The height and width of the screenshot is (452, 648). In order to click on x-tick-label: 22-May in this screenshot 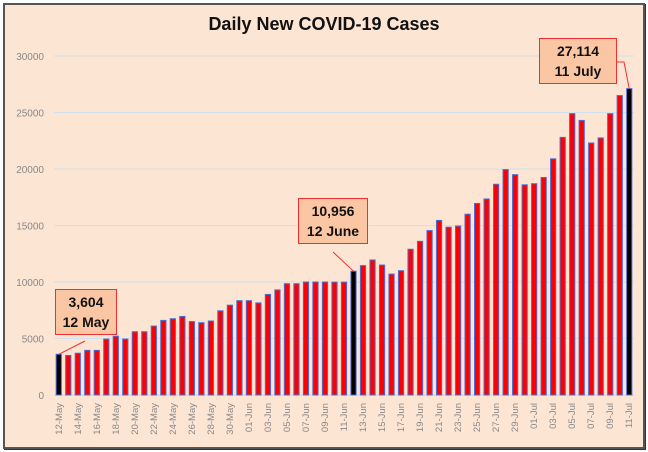, I will do `click(154, 419)`.